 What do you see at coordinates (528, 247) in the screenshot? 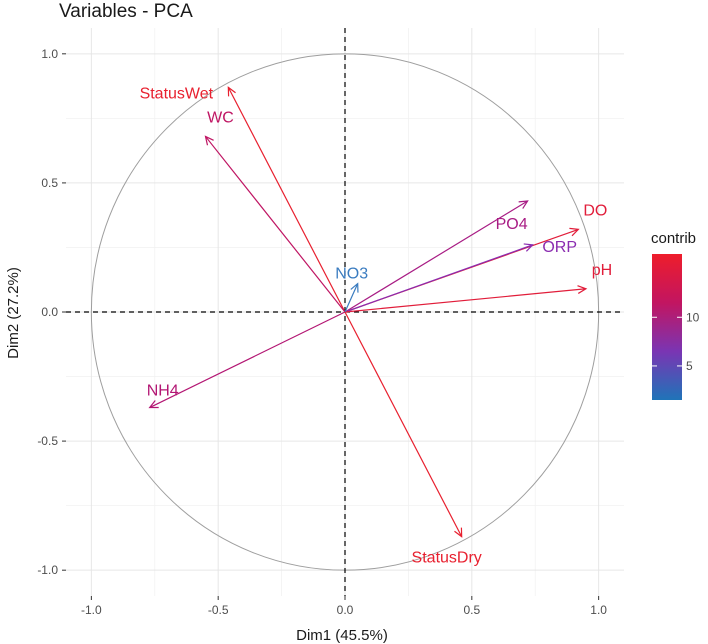
I see `arrowhead-orp` at bounding box center [528, 247].